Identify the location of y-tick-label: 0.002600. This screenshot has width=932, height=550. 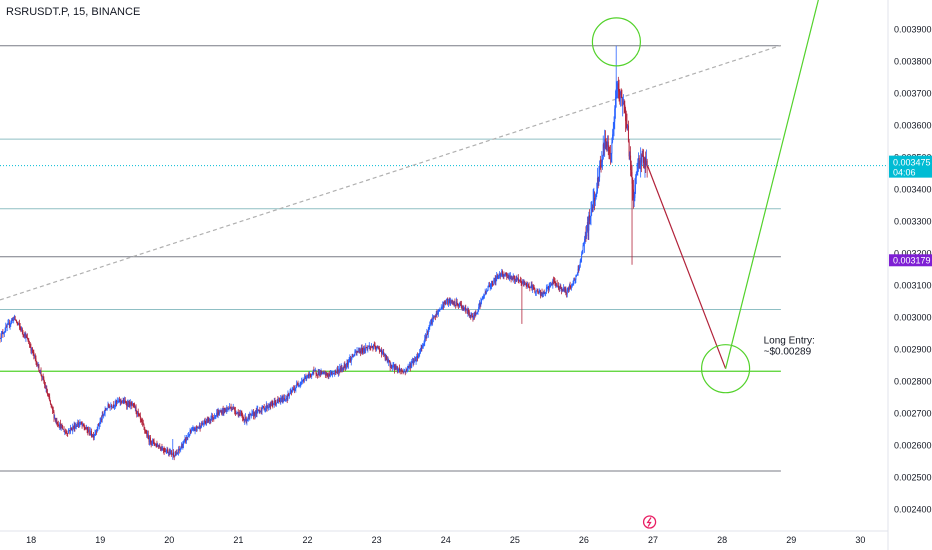
(913, 445).